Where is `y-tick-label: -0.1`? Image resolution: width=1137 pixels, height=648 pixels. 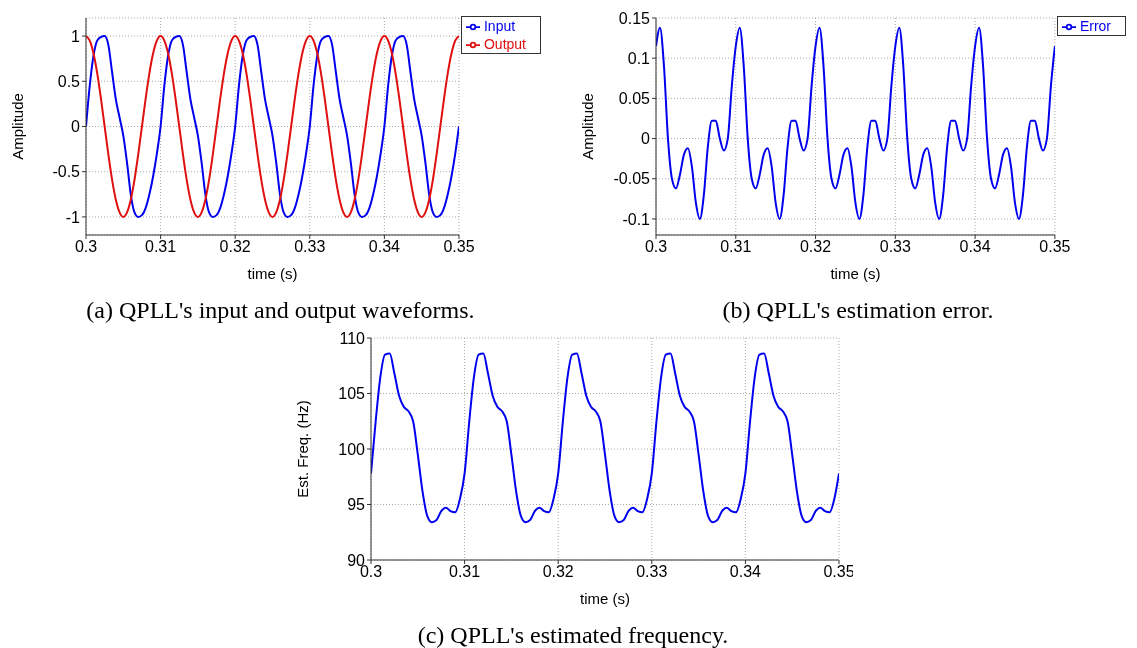
y-tick-label: -0.1 is located at coordinates (636, 219).